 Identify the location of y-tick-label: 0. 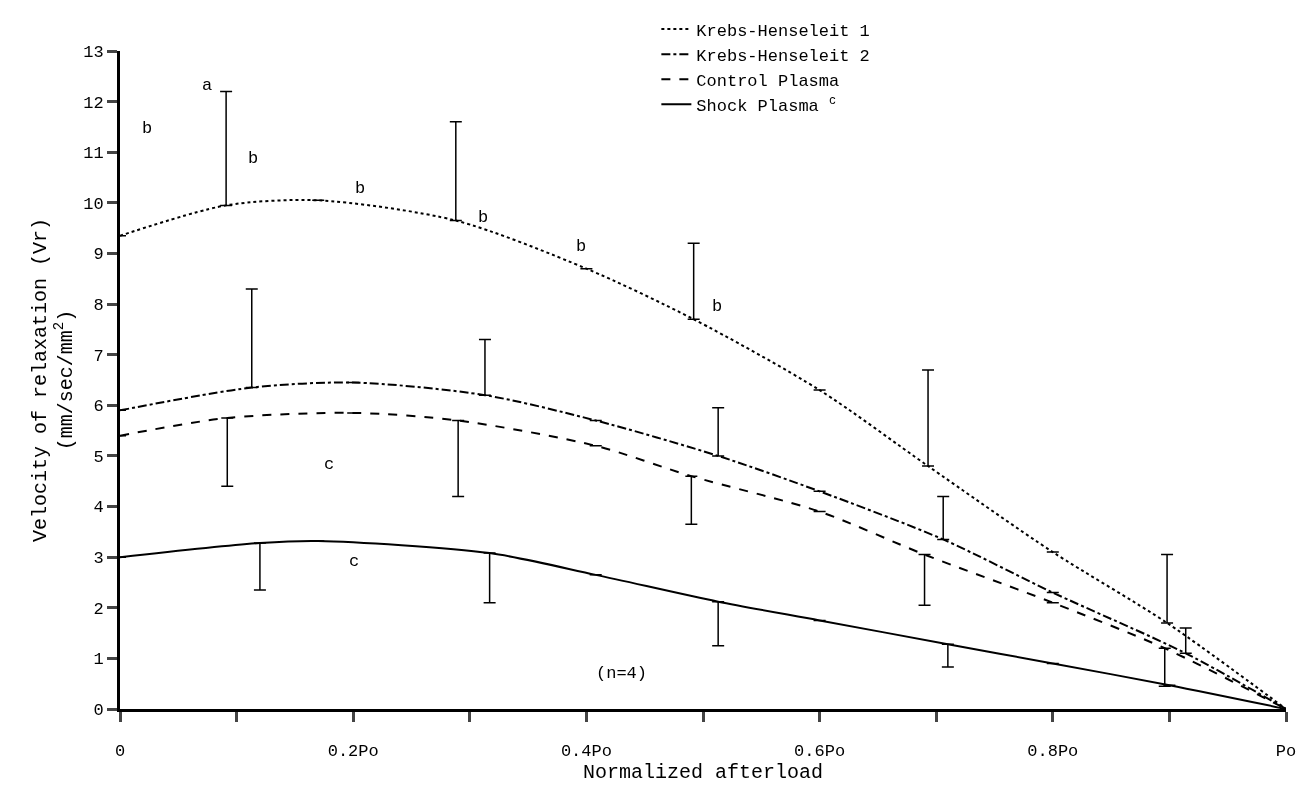
(98, 710).